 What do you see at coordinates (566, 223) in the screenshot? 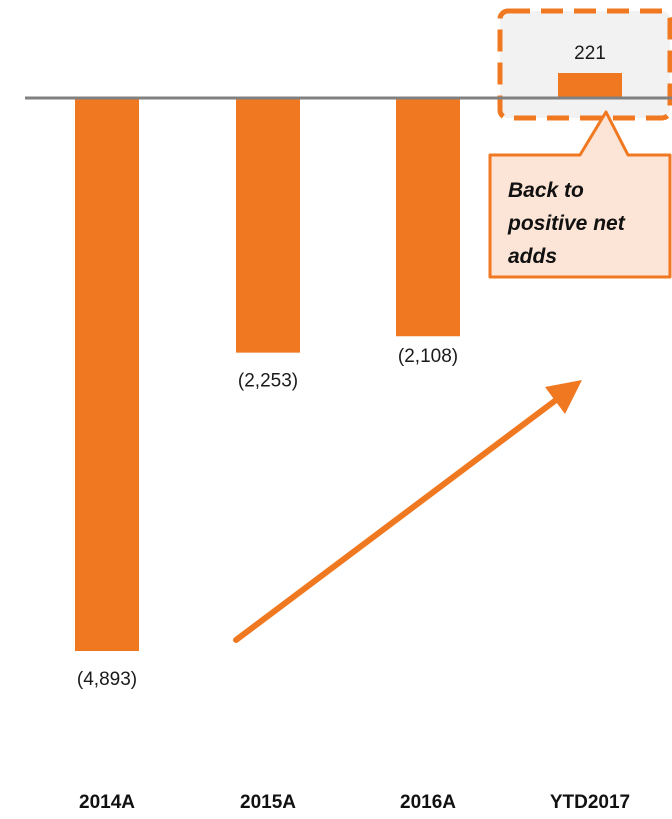
I see `callout-line-2: positive net` at bounding box center [566, 223].